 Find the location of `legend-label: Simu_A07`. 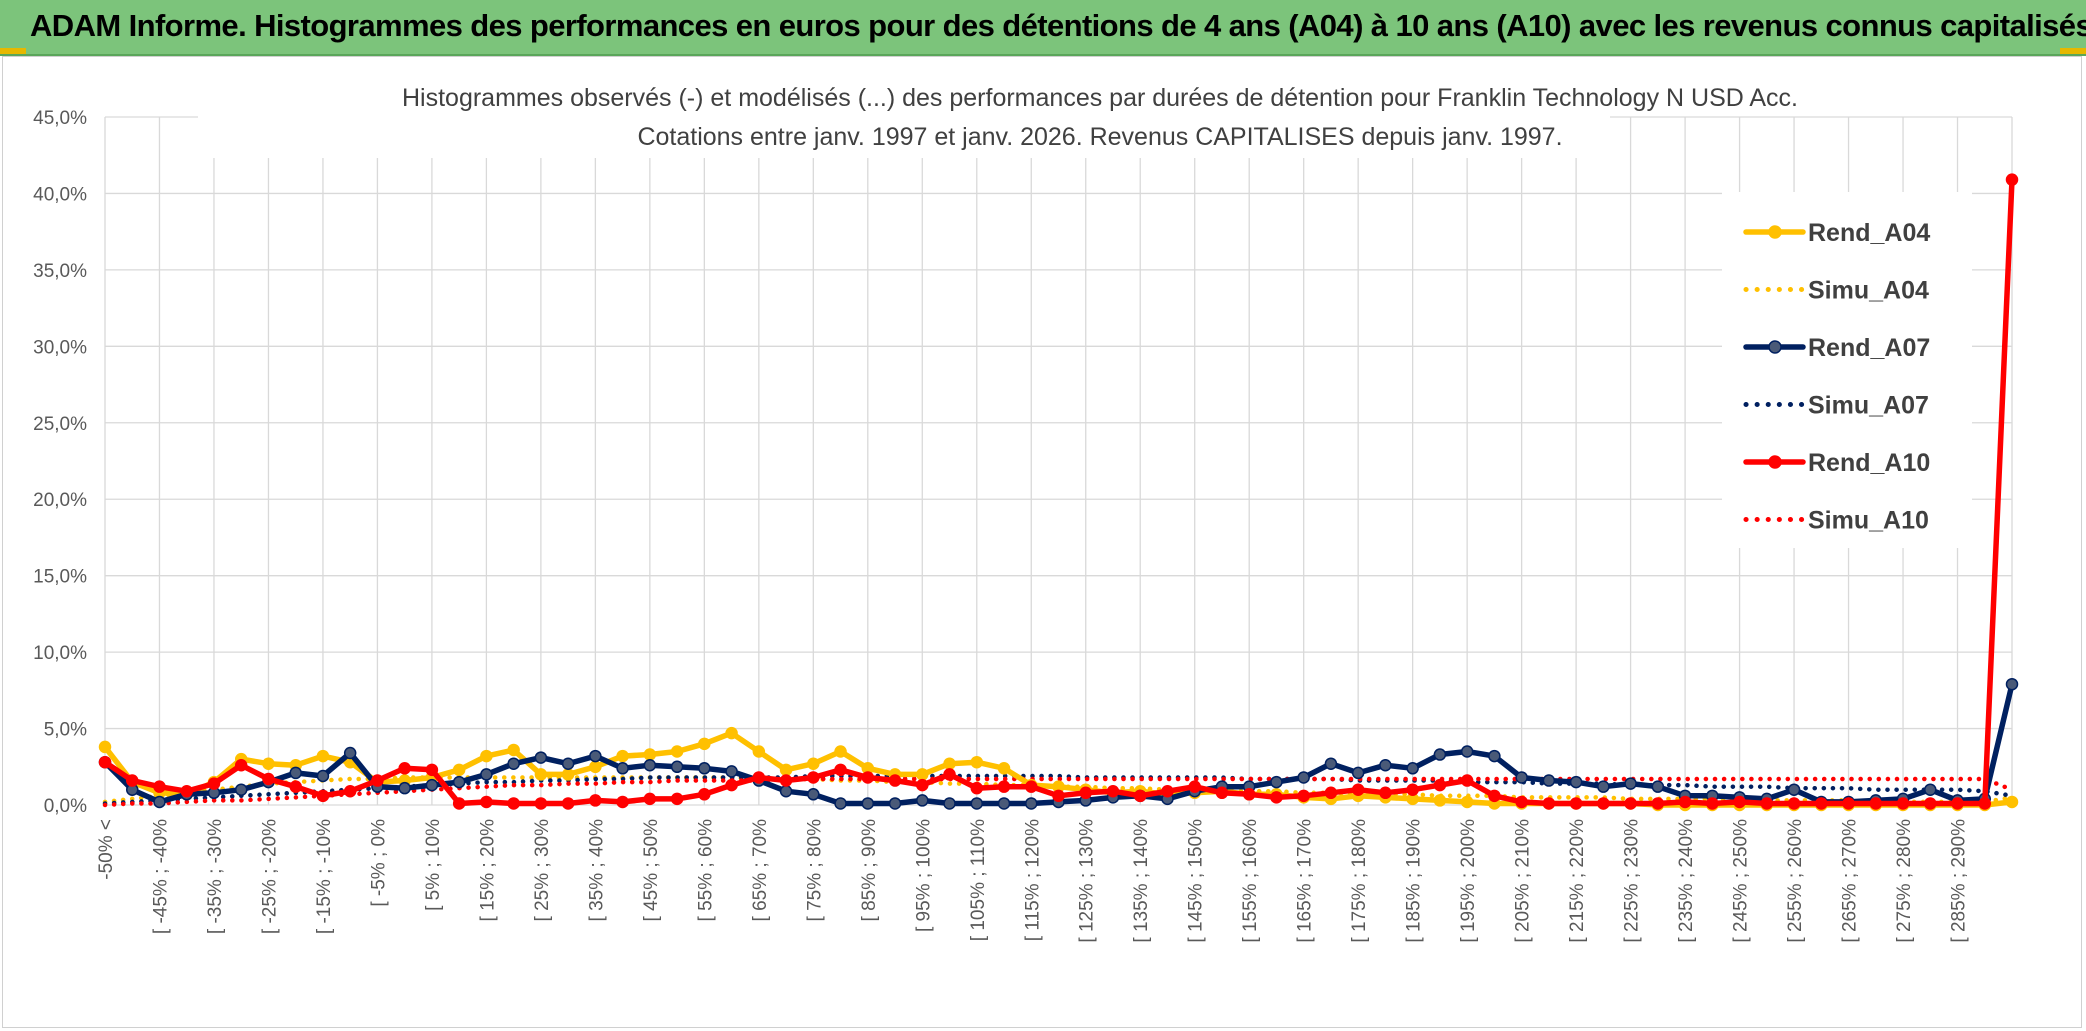

legend-label: Simu_A07 is located at coordinates (1868, 406).